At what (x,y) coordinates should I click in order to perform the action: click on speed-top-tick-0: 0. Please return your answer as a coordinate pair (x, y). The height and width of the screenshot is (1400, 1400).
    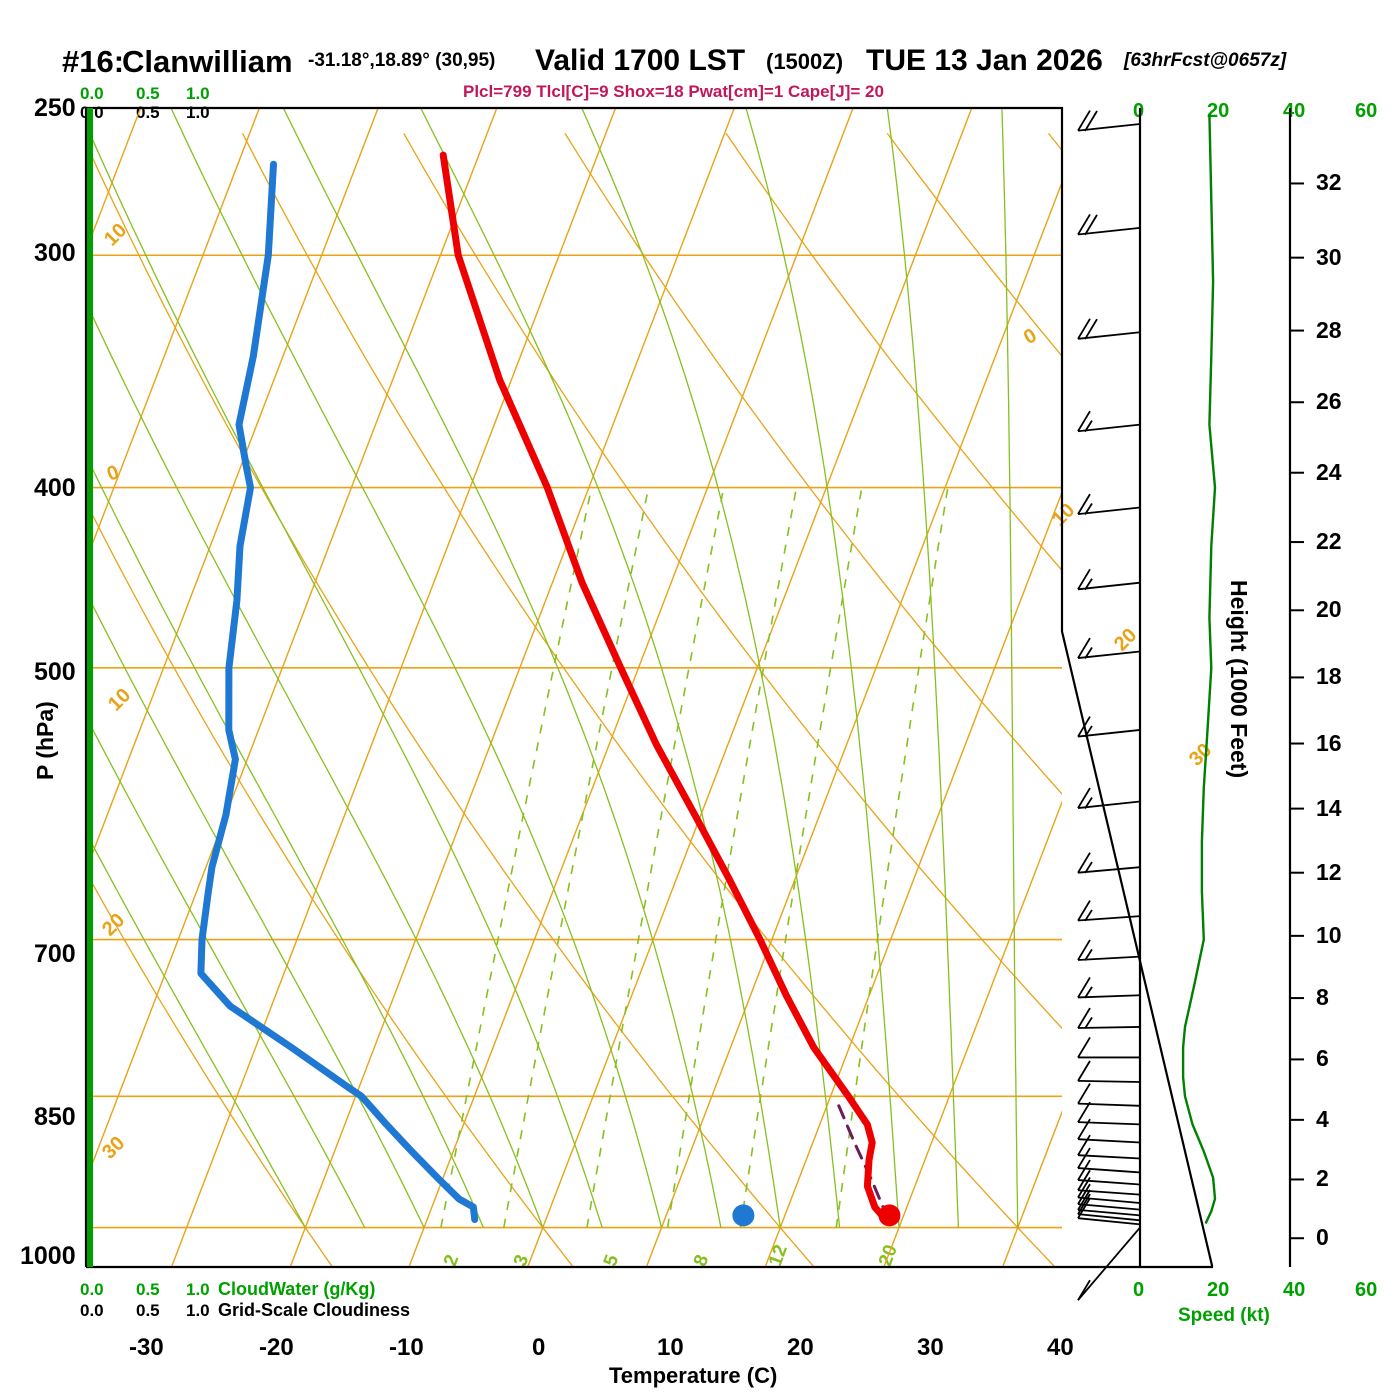
    Looking at the image, I should click on (1139, 111).